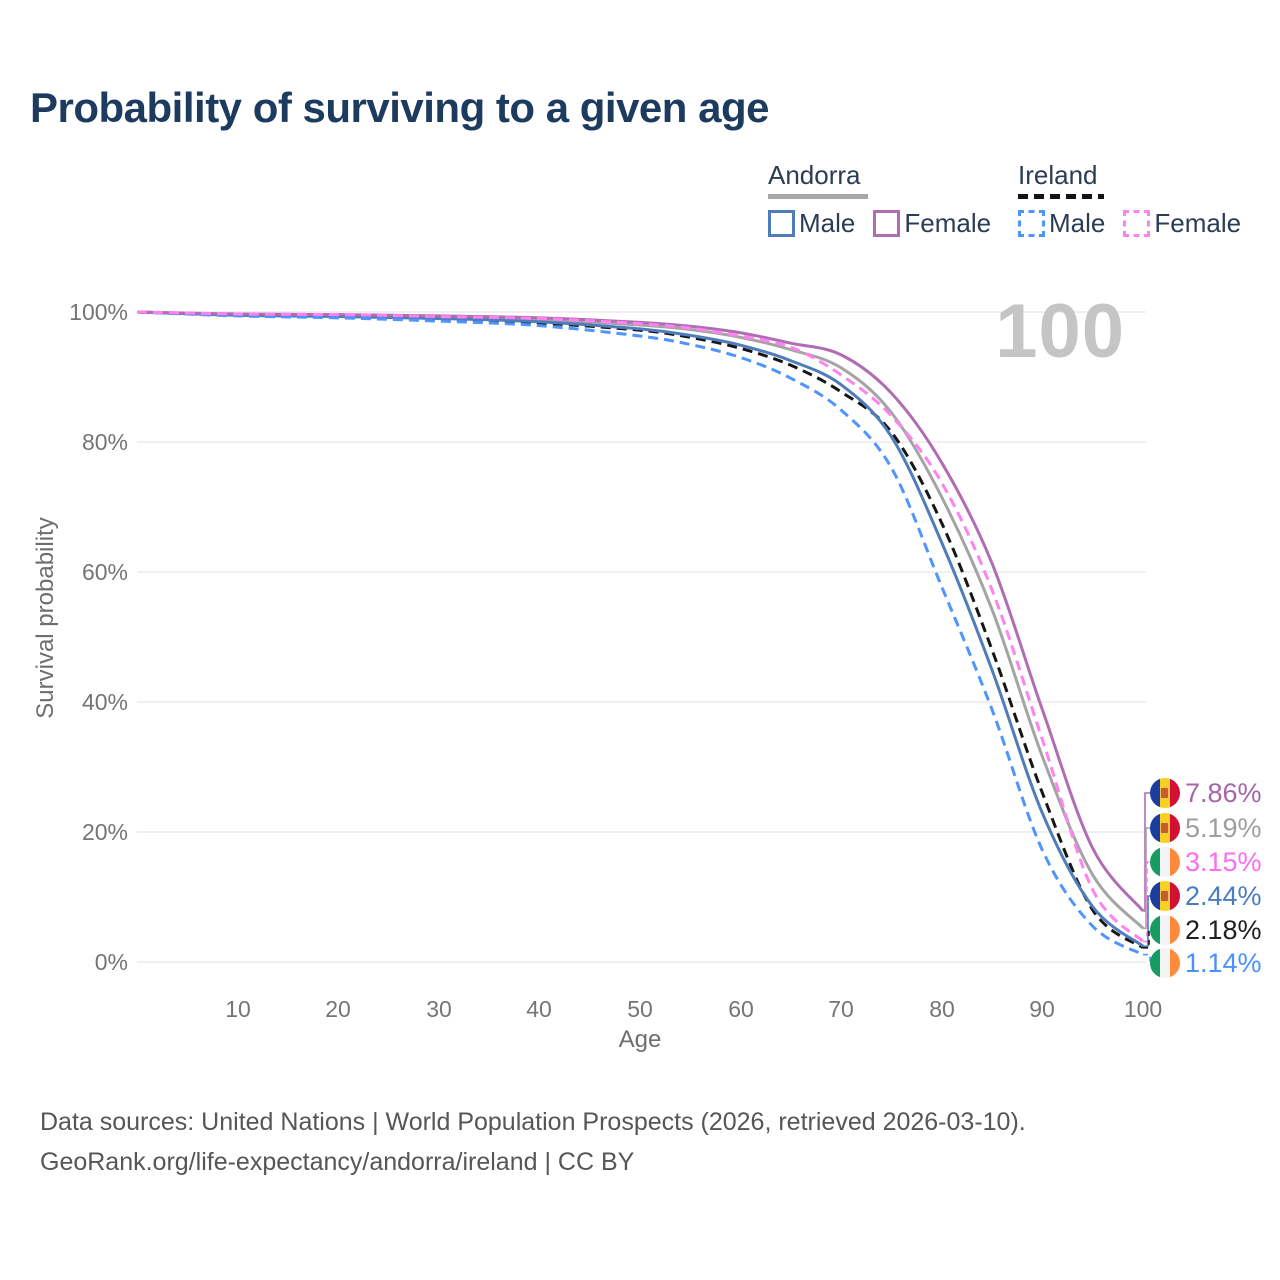 This screenshot has width=1280, height=1280. I want to click on x-tick: 90, so click(1042, 1009).